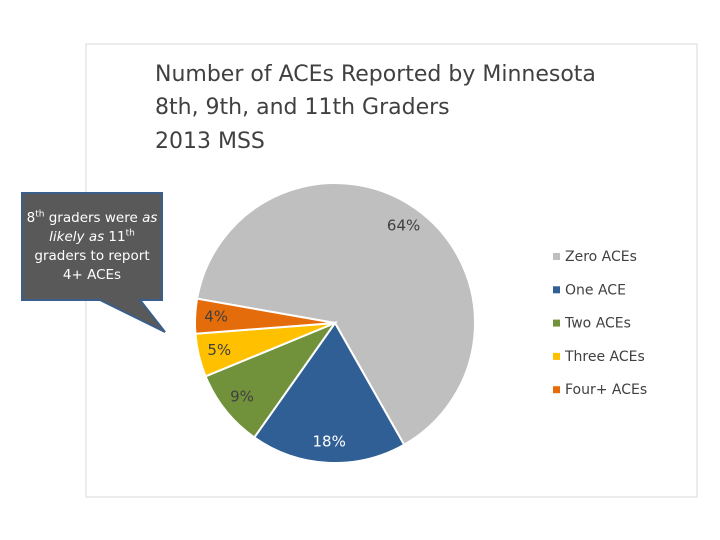 The image size is (720, 540). Describe the element at coordinates (375, 74) in the screenshot. I see `chart-title: Number of ACEs Reported by Minnesota` at that location.